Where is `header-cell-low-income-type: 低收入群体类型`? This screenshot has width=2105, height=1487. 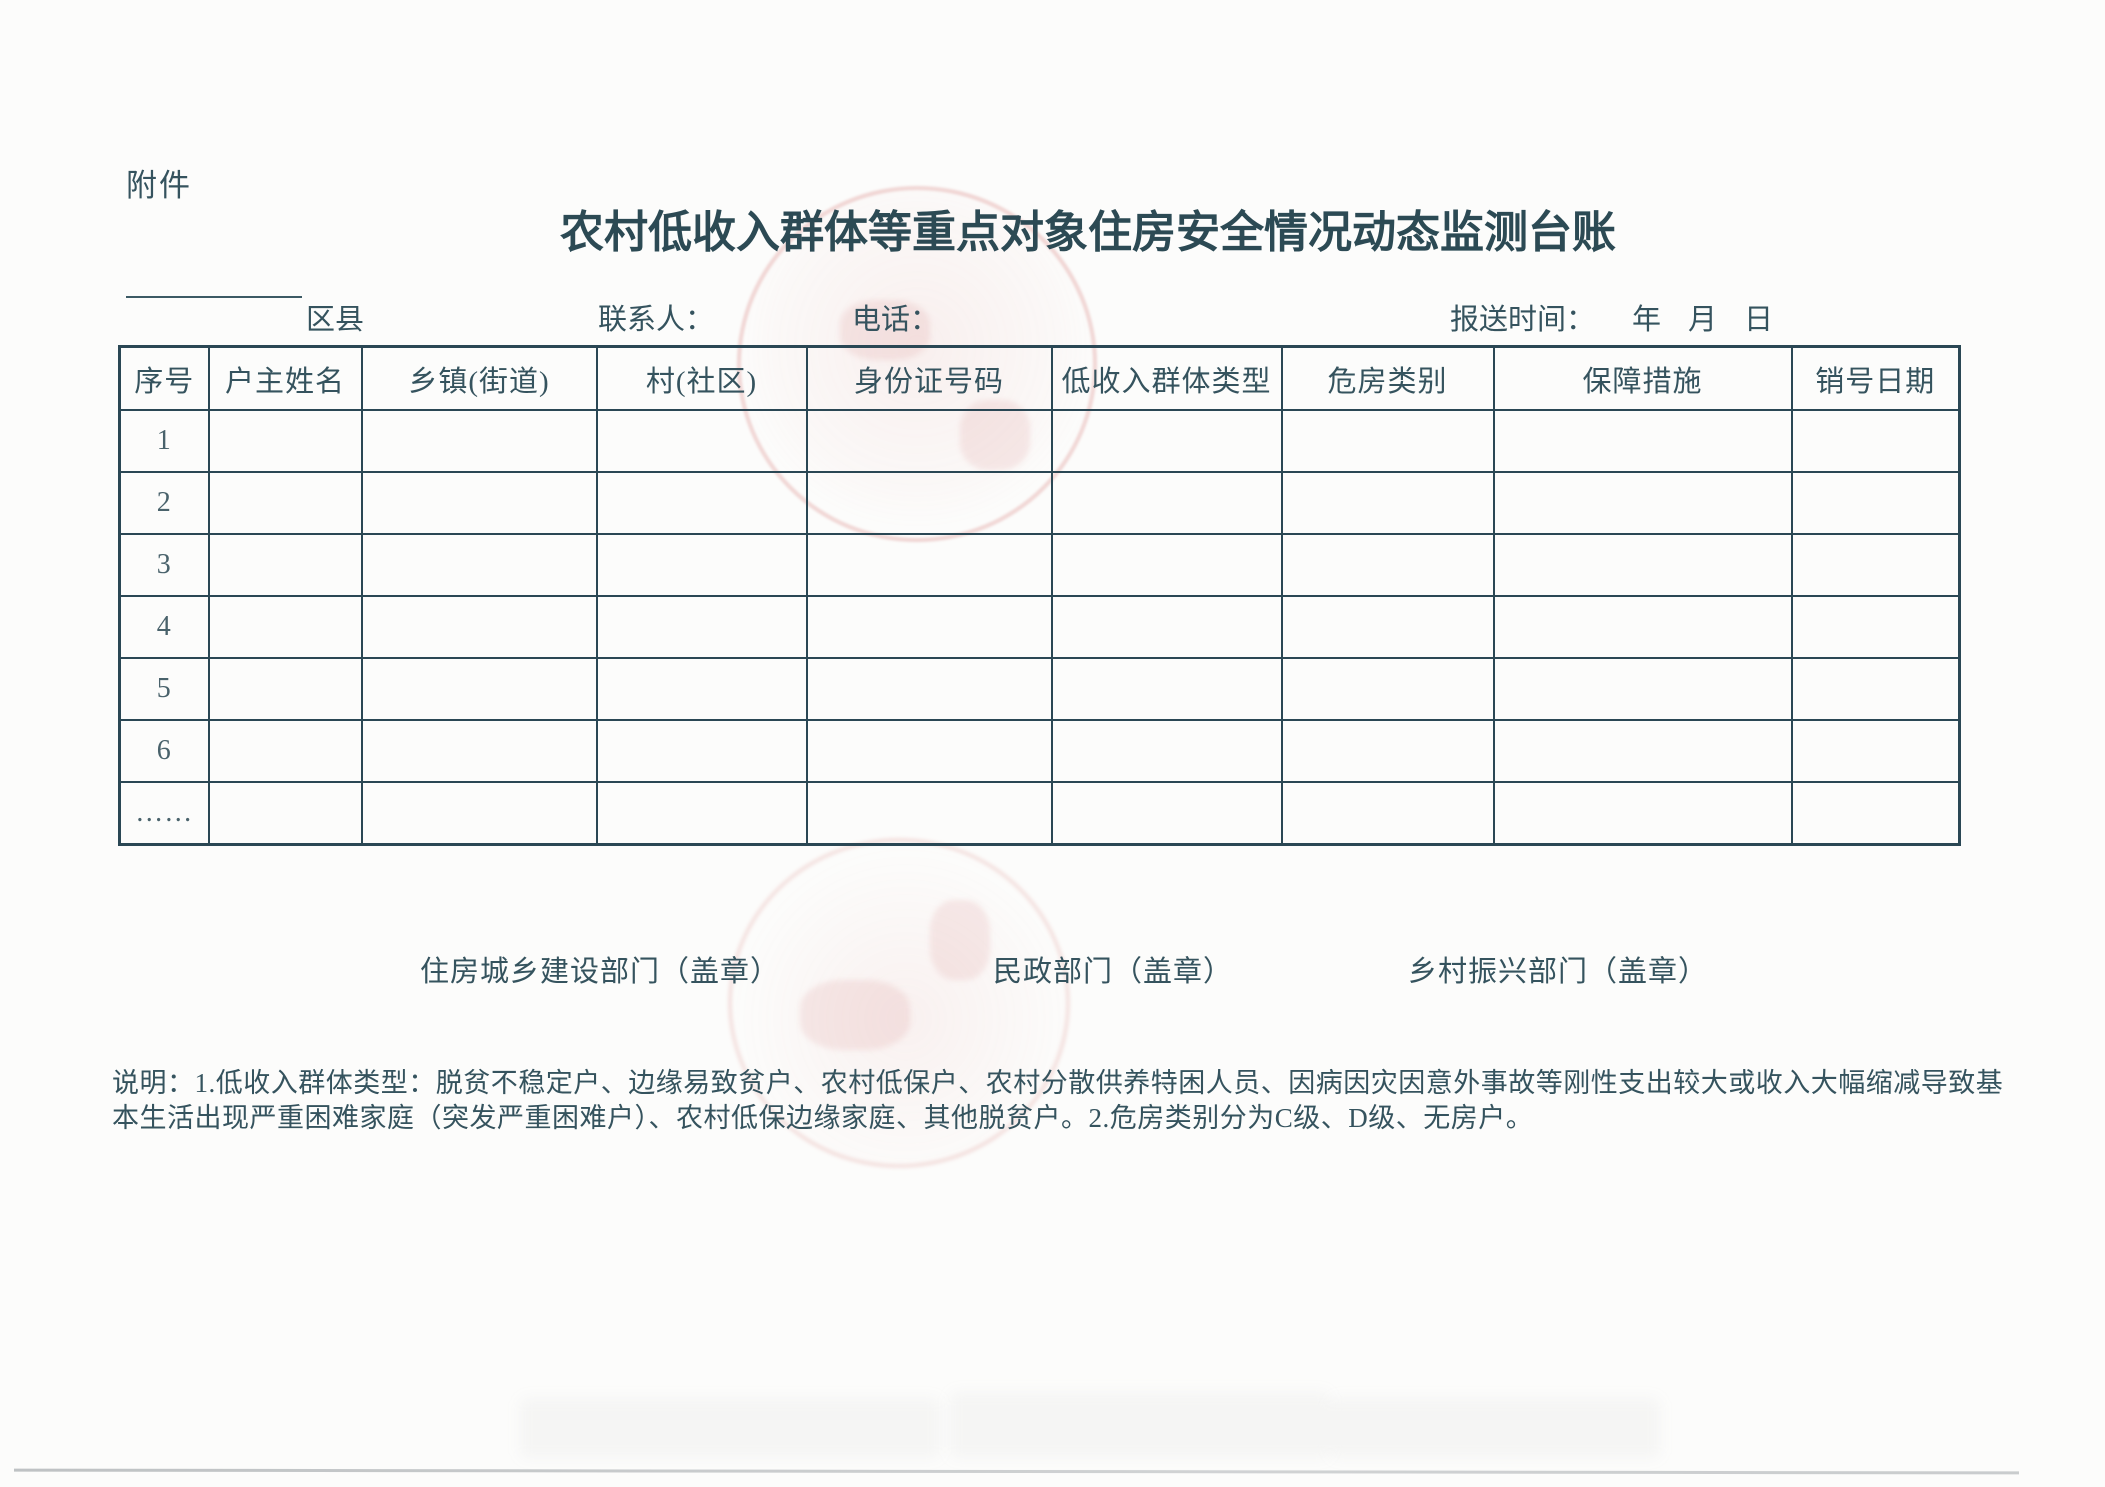 header-cell-low-income-type: 低收入群体类型 is located at coordinates (1166, 378).